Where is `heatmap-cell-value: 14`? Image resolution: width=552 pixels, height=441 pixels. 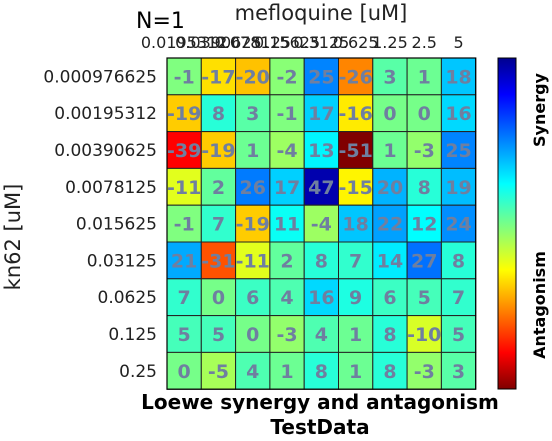
heatmap-cell-value: 14 is located at coordinates (390, 261).